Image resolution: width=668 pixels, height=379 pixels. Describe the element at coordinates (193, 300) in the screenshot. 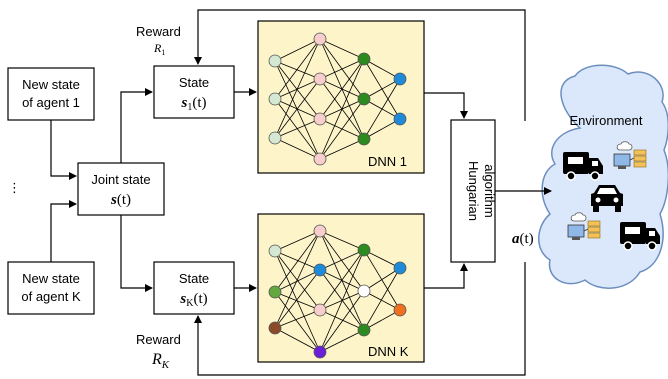

I see `state-k-symbol: sK(t)` at that location.